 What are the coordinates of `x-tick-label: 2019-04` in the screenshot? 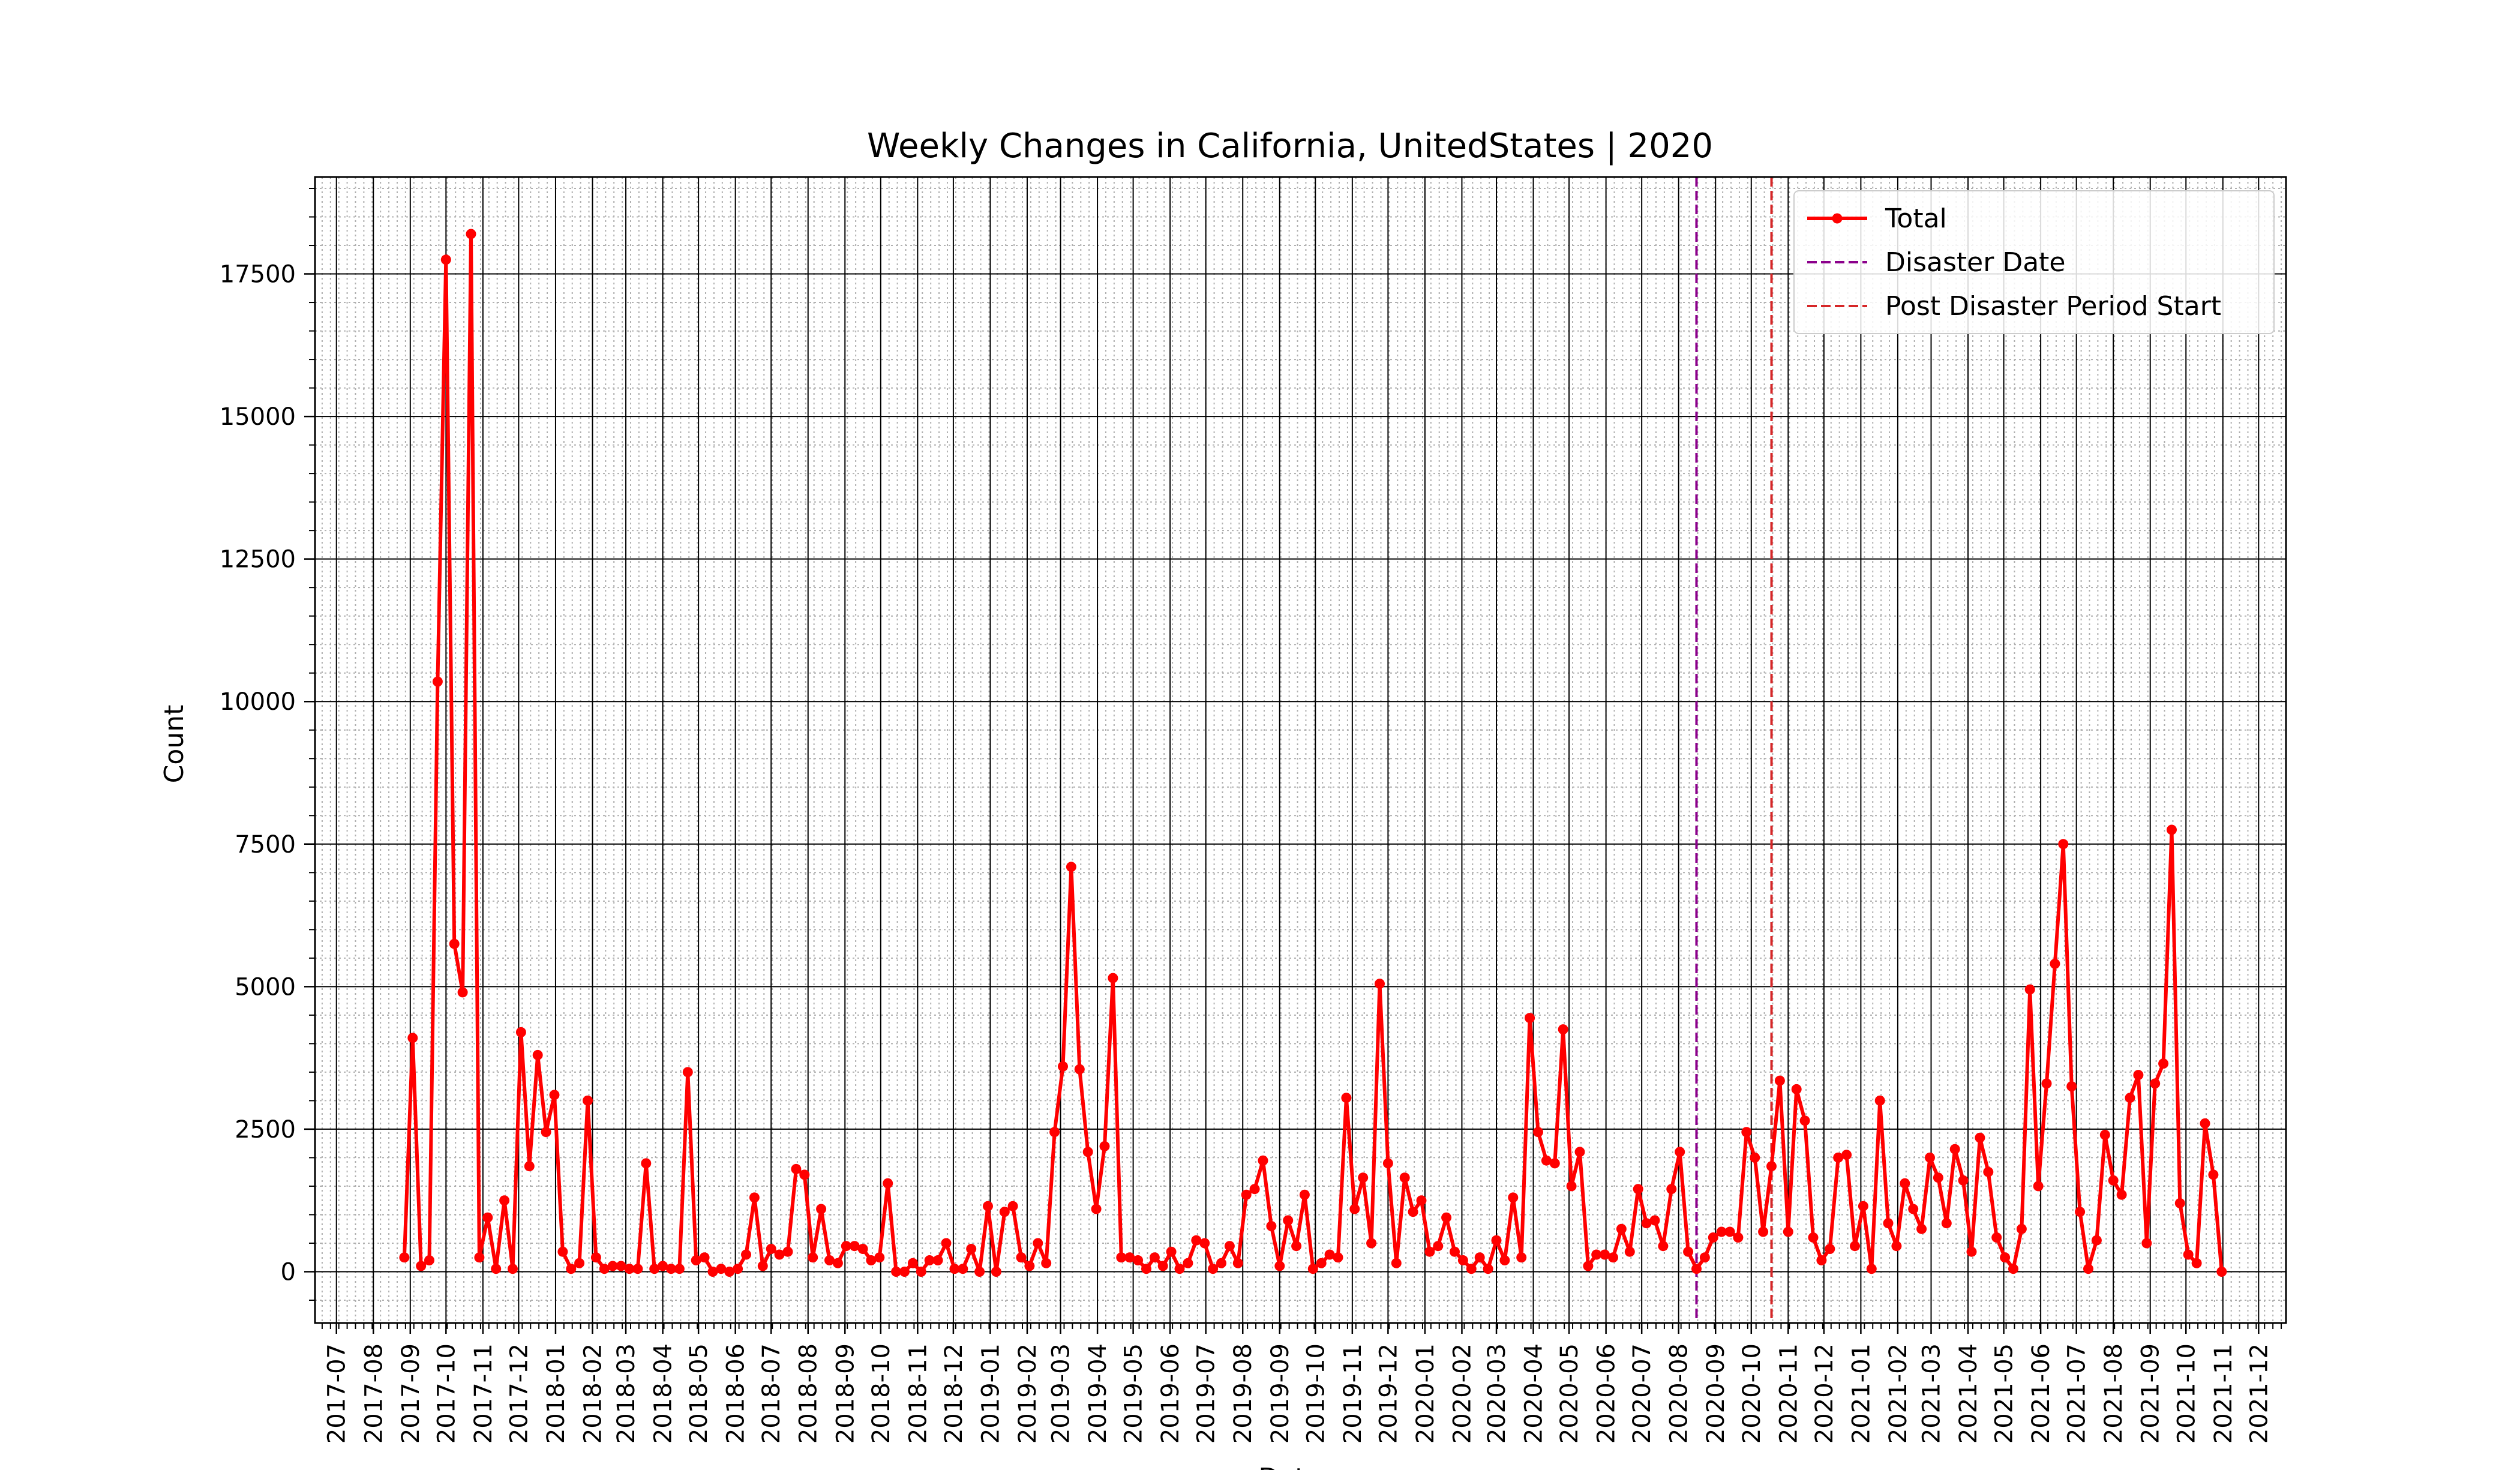 It's located at (1098, 1393).